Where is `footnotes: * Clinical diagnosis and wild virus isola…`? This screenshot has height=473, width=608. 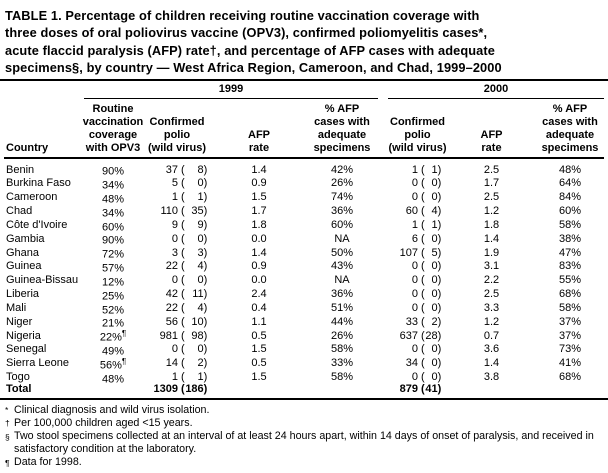 footnotes: * Clinical diagnosis and wild virus isola… is located at coordinates (304, 435).